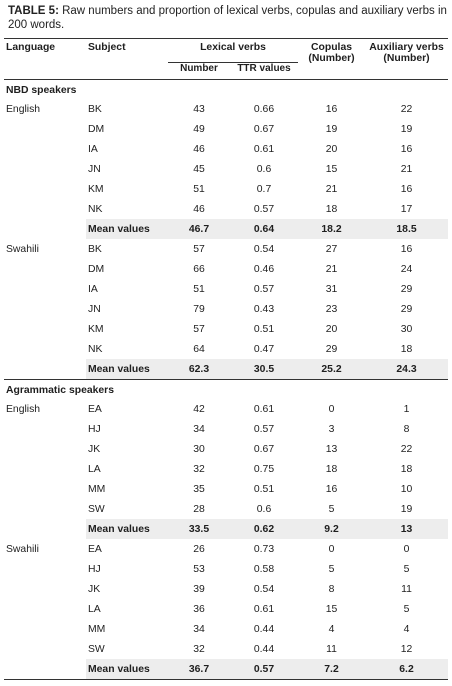  What do you see at coordinates (406, 569) in the screenshot?
I see `auxiliary-cell: 5` at bounding box center [406, 569].